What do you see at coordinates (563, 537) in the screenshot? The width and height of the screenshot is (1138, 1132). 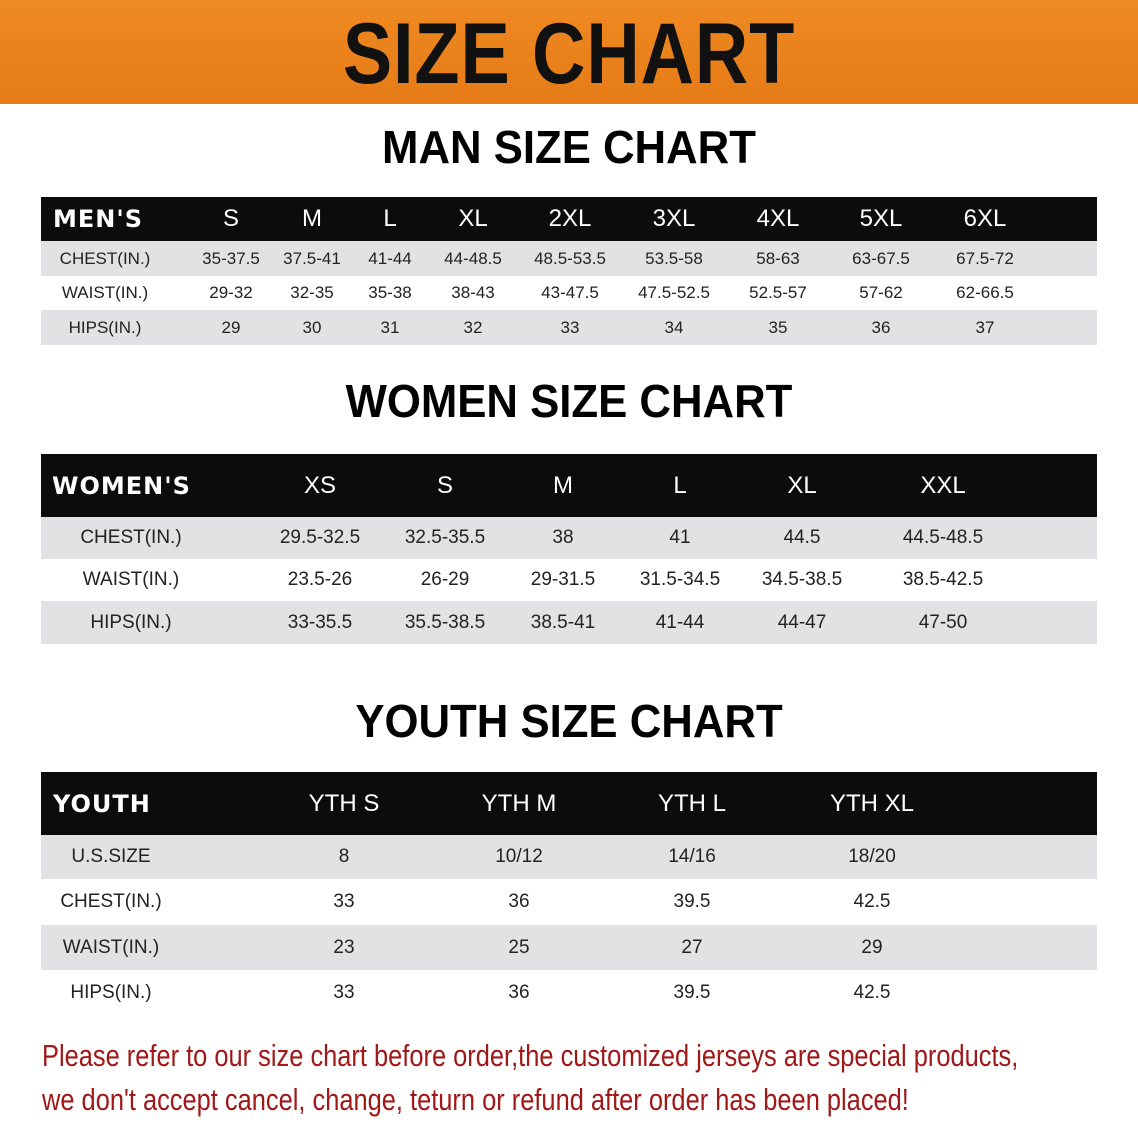 I see `table-cell: 38` at bounding box center [563, 537].